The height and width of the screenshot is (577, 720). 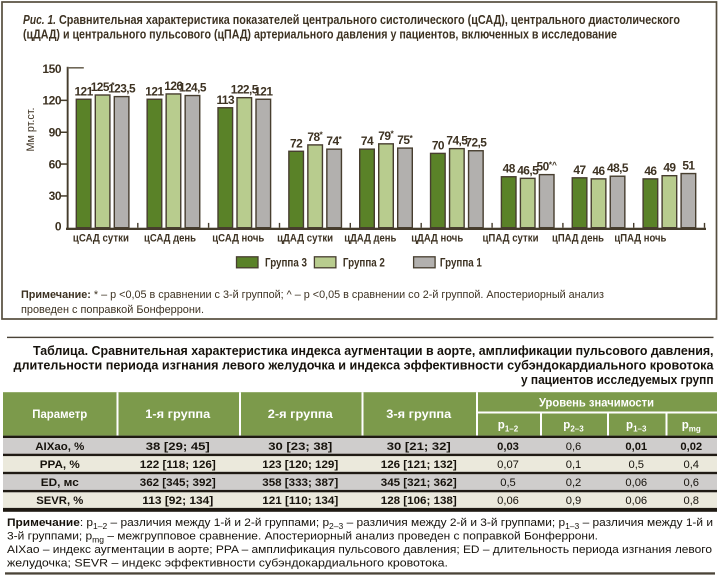 What do you see at coordinates (296, 143) in the screenshot?
I see `svg-text: 72` at bounding box center [296, 143].